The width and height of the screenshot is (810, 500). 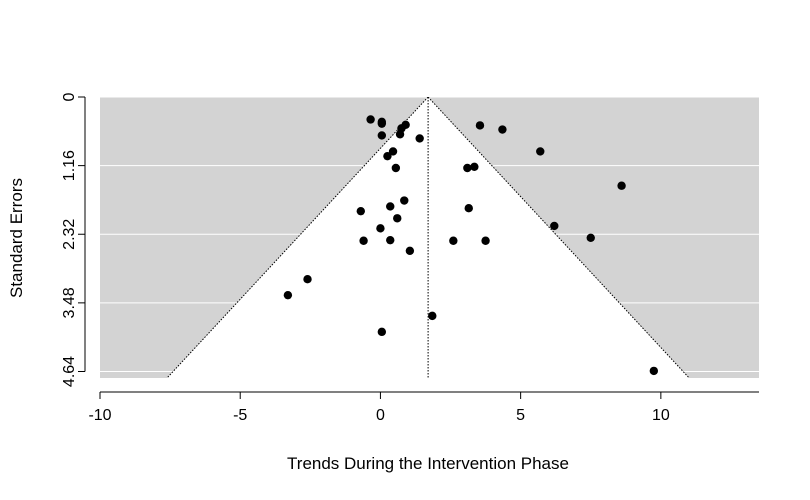 What do you see at coordinates (428, 463) in the screenshot?
I see `x-axis-title: Trends During the Intervention Phase` at bounding box center [428, 463].